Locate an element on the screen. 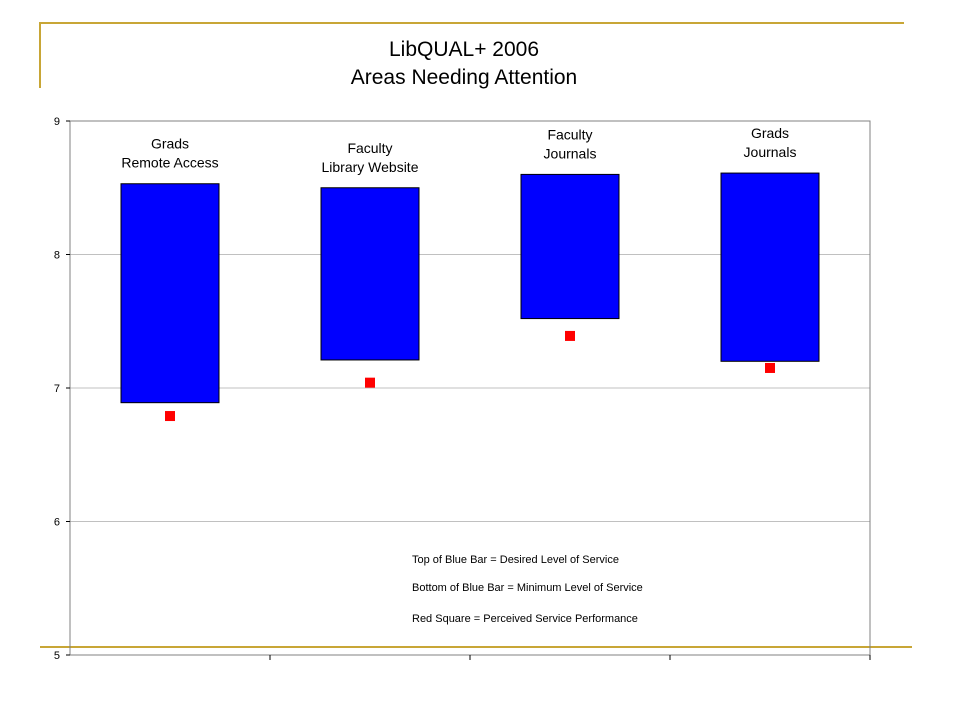 This screenshot has height=720, width=960. y-tick-label: 7 is located at coordinates (57, 389).